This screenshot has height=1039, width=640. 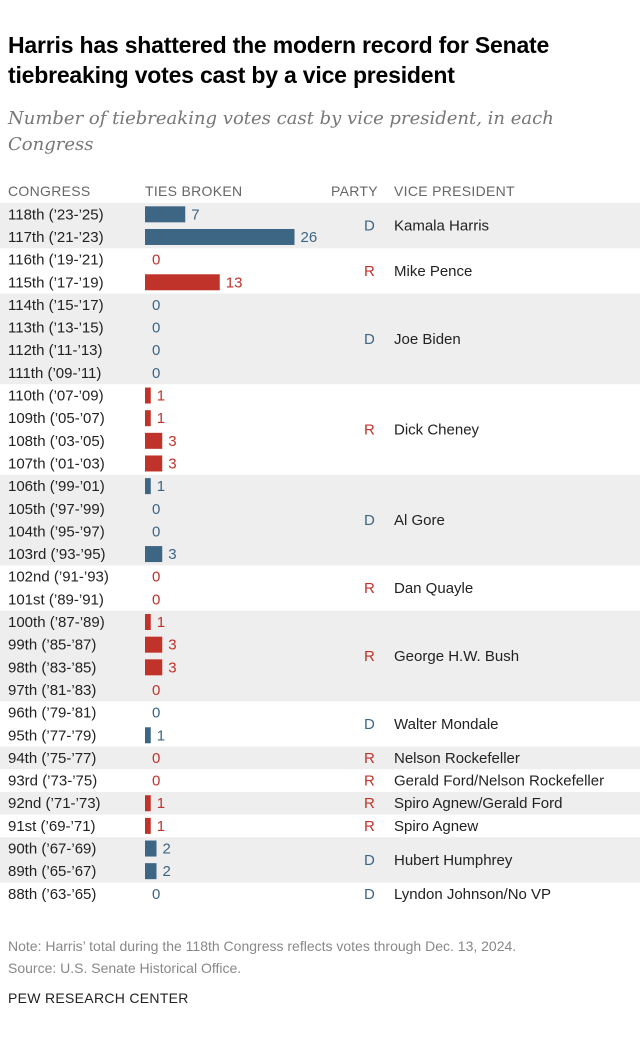 What do you see at coordinates (437, 430) in the screenshot?
I see `vice-president-label: Dick Cheney` at bounding box center [437, 430].